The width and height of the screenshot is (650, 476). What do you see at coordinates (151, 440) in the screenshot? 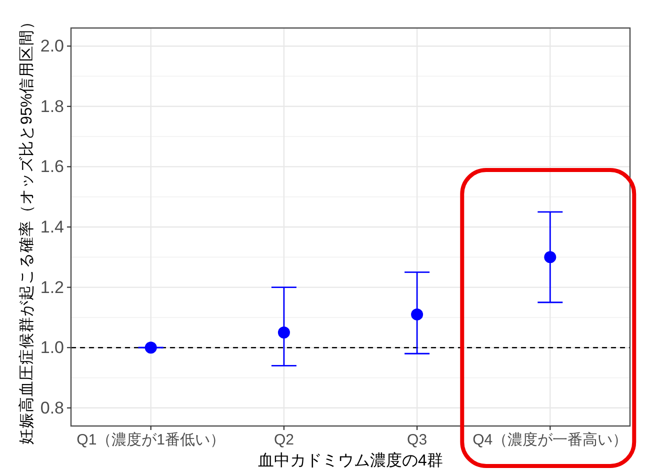
I see `x-tick-label: Q1（濃度が1番低い）` at bounding box center [151, 440].